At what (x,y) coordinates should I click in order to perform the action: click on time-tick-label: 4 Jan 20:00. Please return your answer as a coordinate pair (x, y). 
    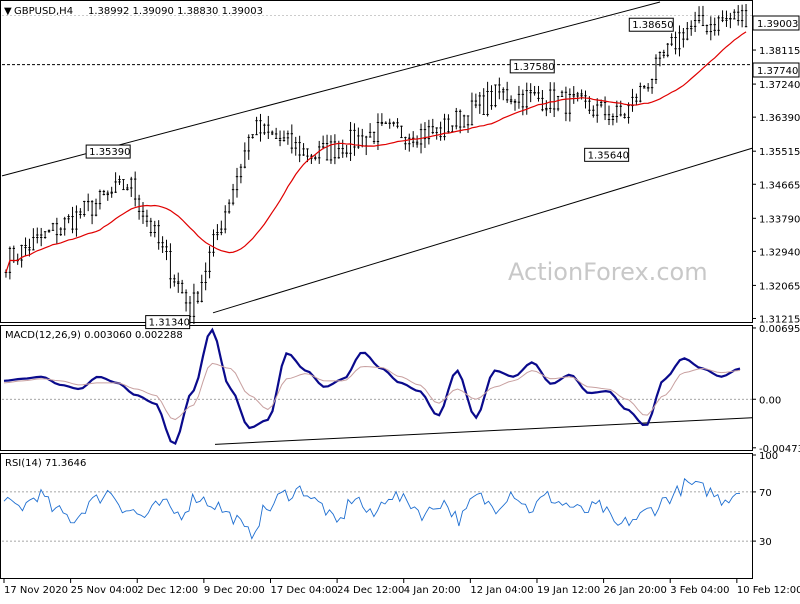
    Looking at the image, I should click on (432, 590).